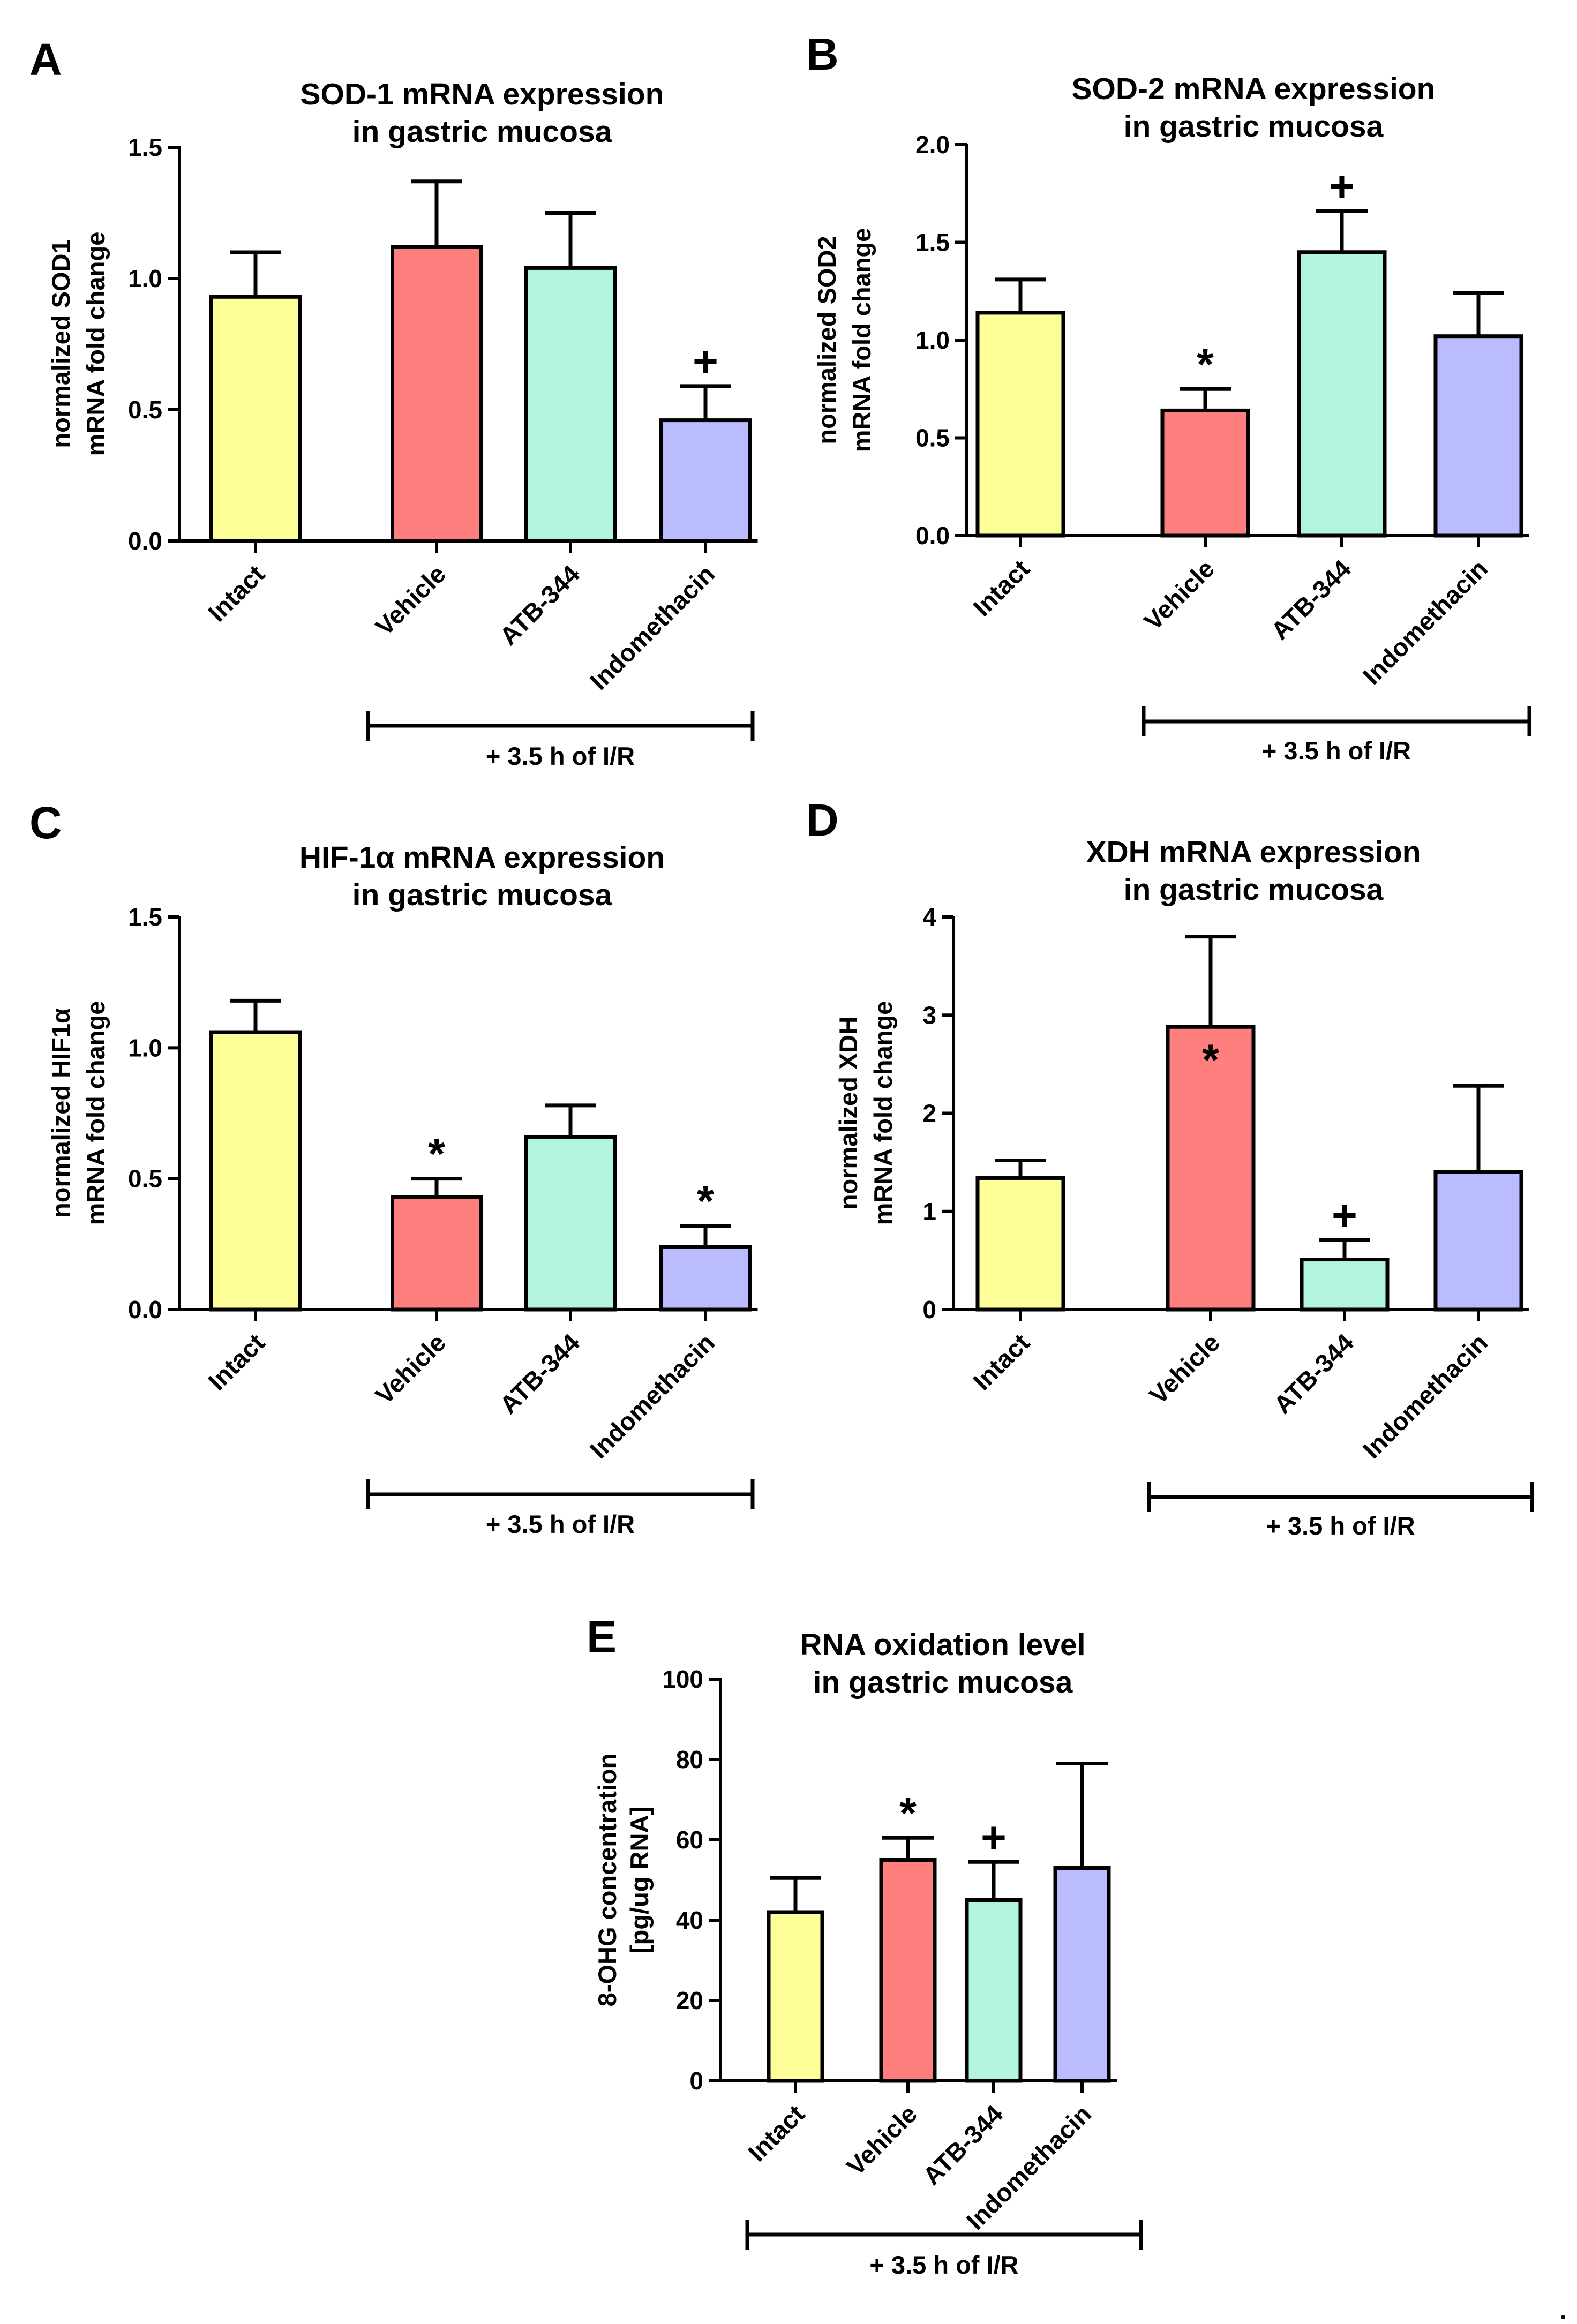 Image resolution: width=1577 pixels, height=2324 pixels. Describe the element at coordinates (822, 820) in the screenshot. I see `panel-letter: D` at that location.